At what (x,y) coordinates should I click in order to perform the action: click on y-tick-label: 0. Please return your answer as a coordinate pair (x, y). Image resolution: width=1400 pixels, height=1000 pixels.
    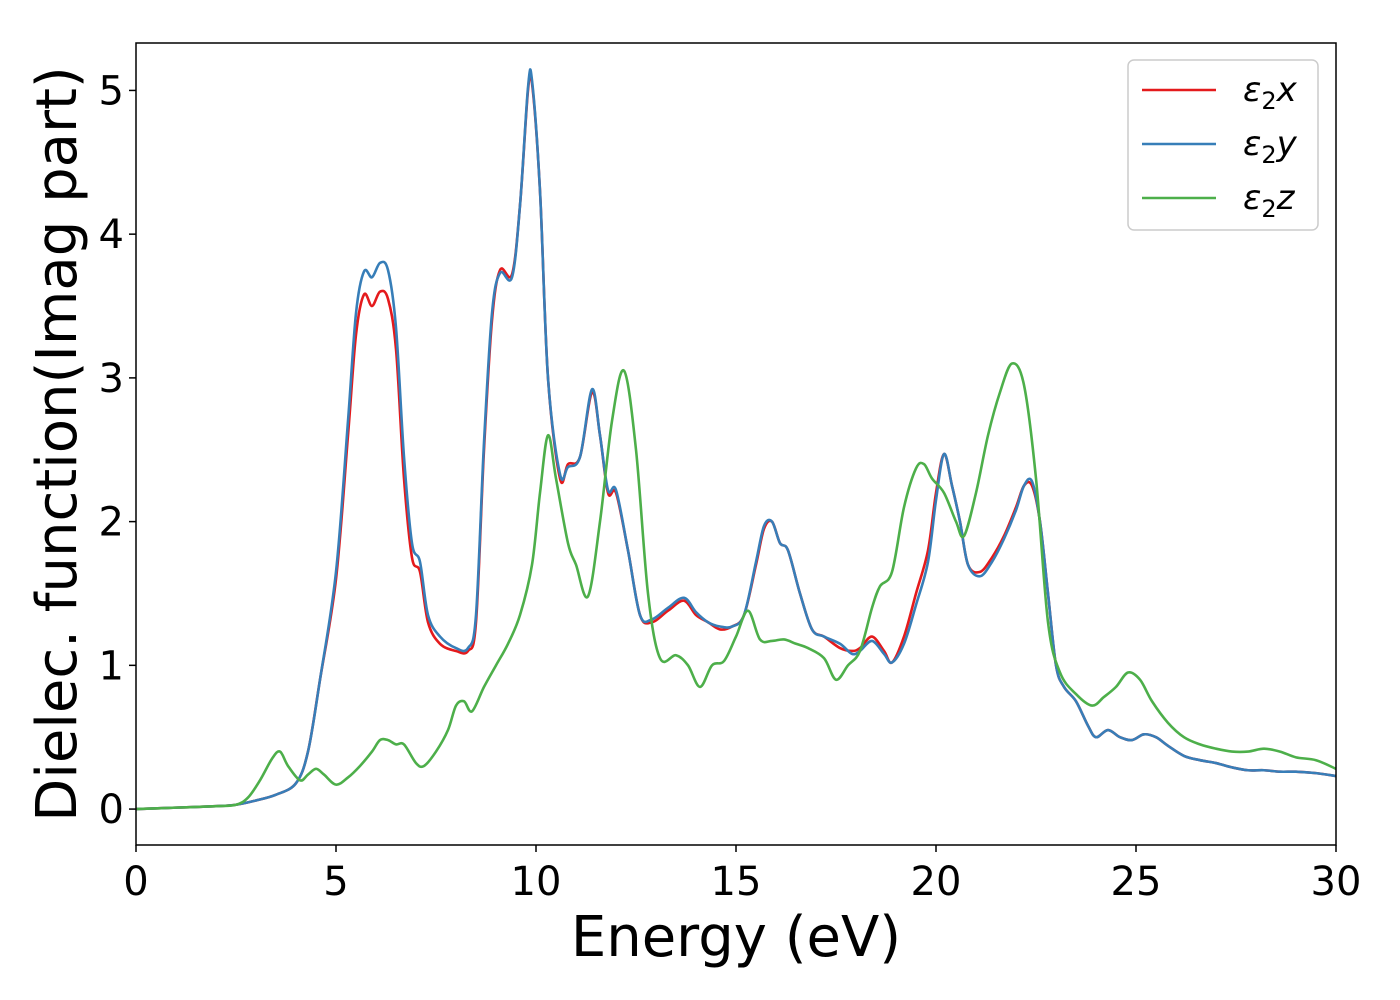
    Looking at the image, I should click on (111, 810).